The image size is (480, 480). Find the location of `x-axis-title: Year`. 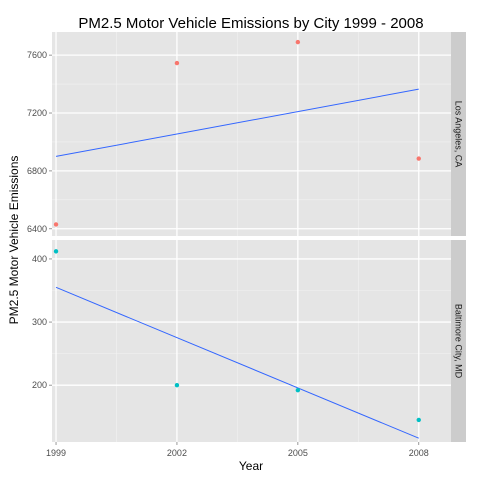

x-axis-title: Year is located at coordinates (251, 466).